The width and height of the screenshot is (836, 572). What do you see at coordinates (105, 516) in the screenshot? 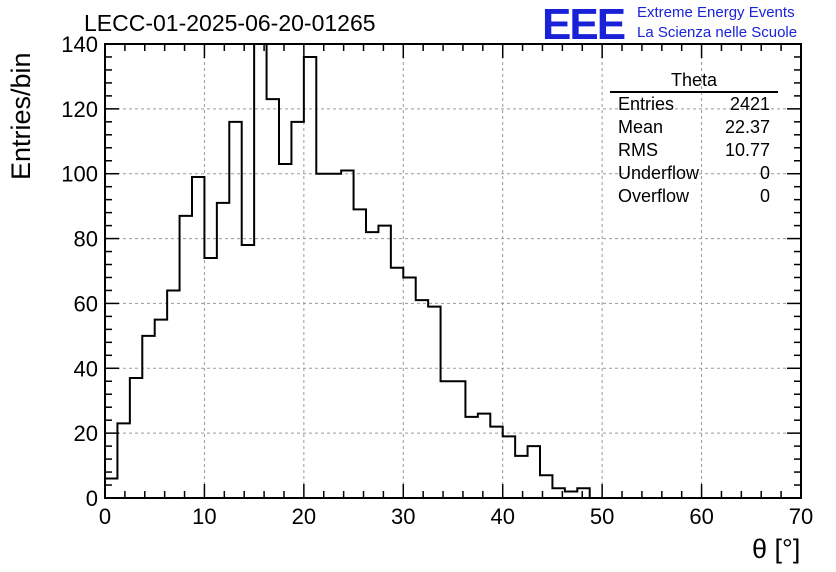
I see `x-tick-label: 0` at bounding box center [105, 516].